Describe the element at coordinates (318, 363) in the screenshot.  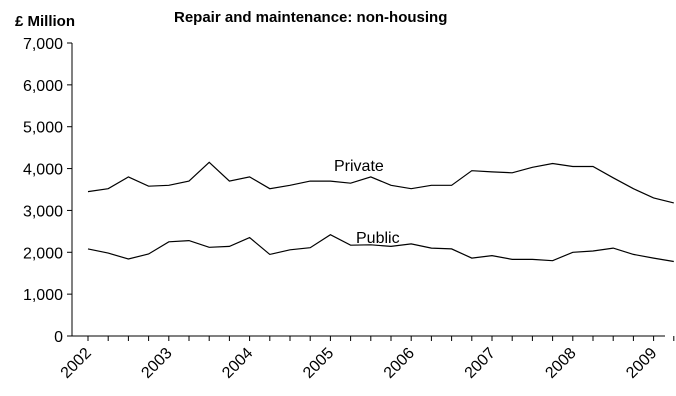
I see `x-tick-label: 2005` at that location.